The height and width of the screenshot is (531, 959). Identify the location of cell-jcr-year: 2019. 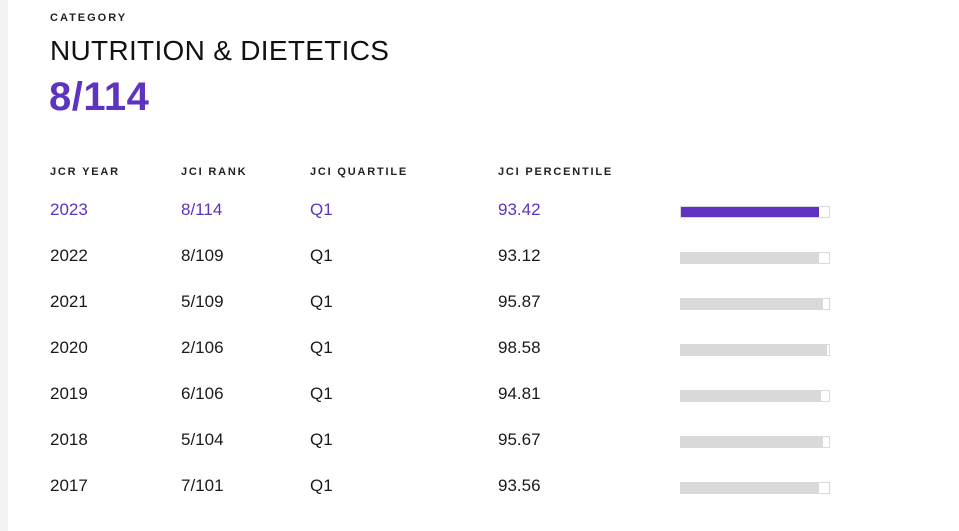
(69, 393).